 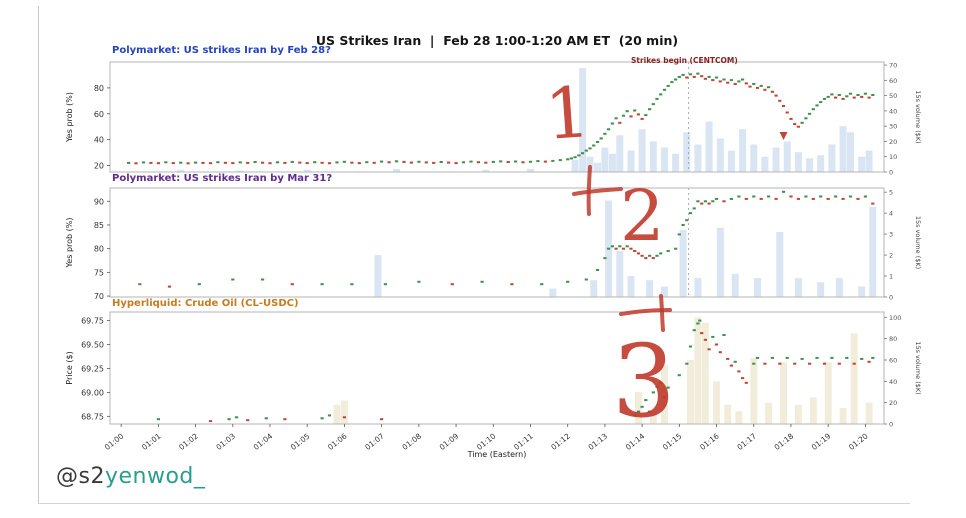 I want to click on y2-axis: 0 1 2 3 4 5, so click(x=888, y=245).